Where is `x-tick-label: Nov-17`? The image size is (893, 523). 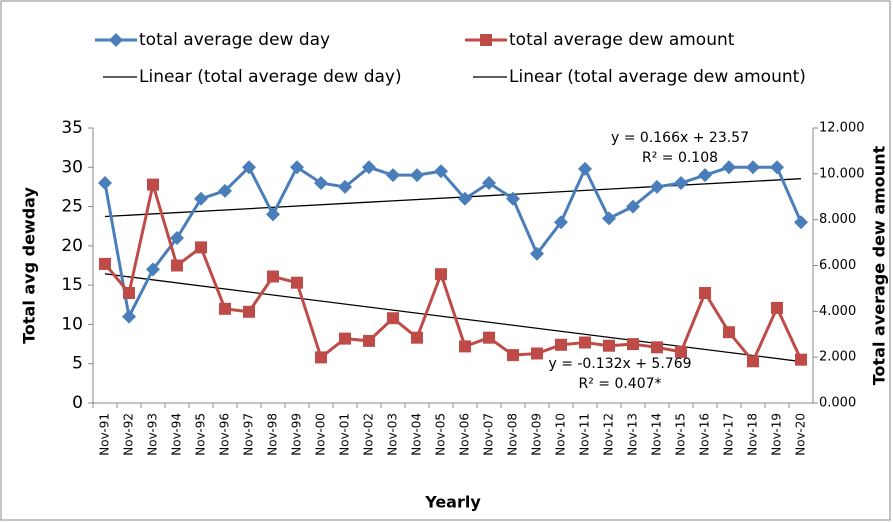
x-tick-label: Nov-17 is located at coordinates (729, 434).